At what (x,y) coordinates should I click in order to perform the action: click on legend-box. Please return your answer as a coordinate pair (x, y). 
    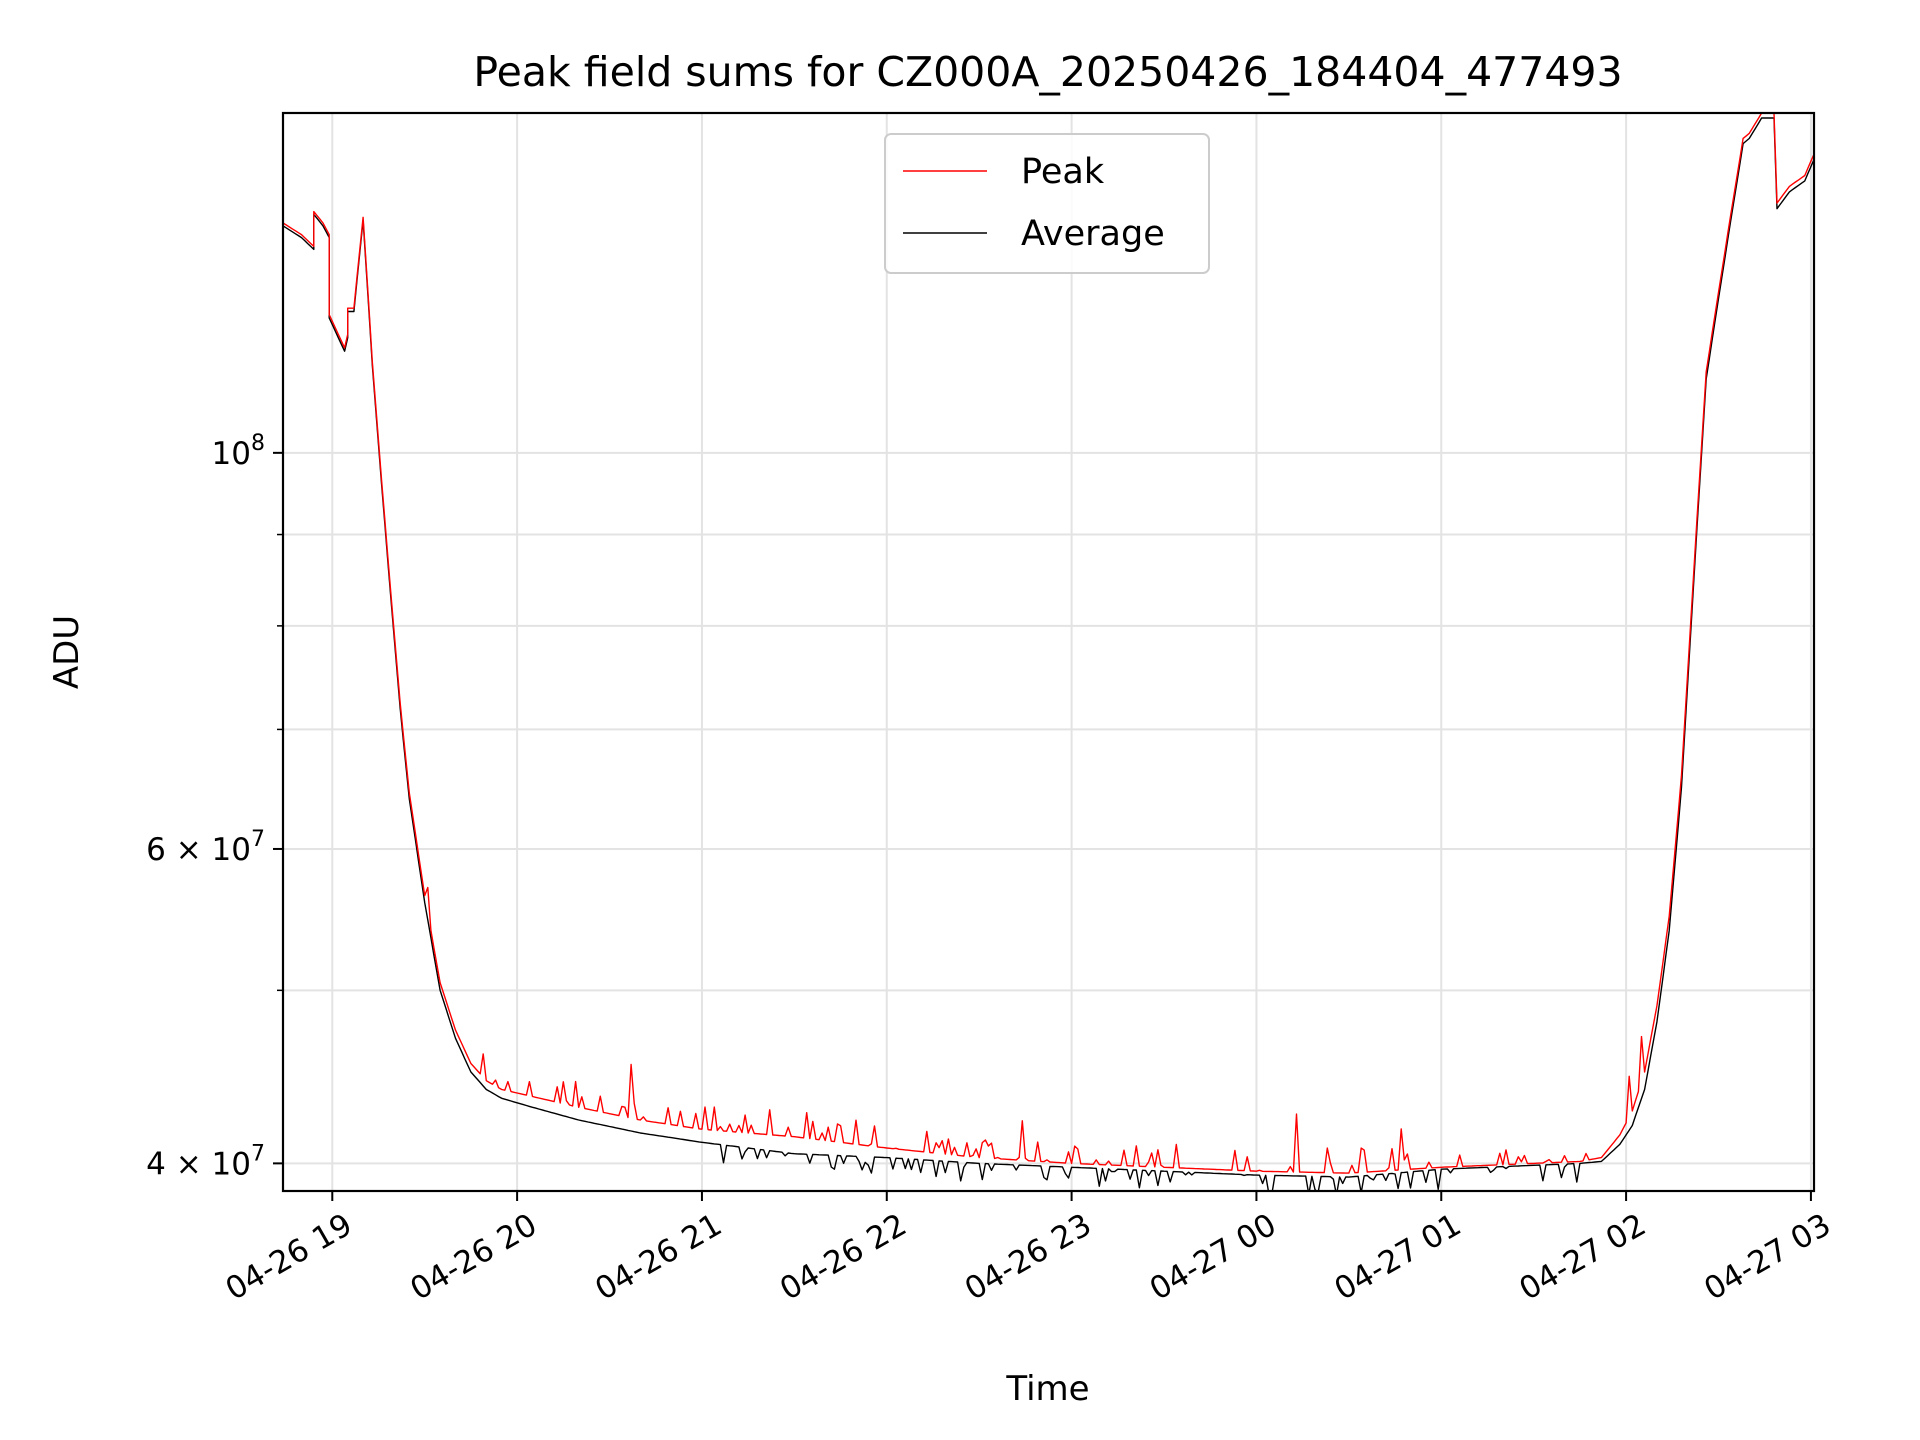
    Looking at the image, I should click on (1047, 203).